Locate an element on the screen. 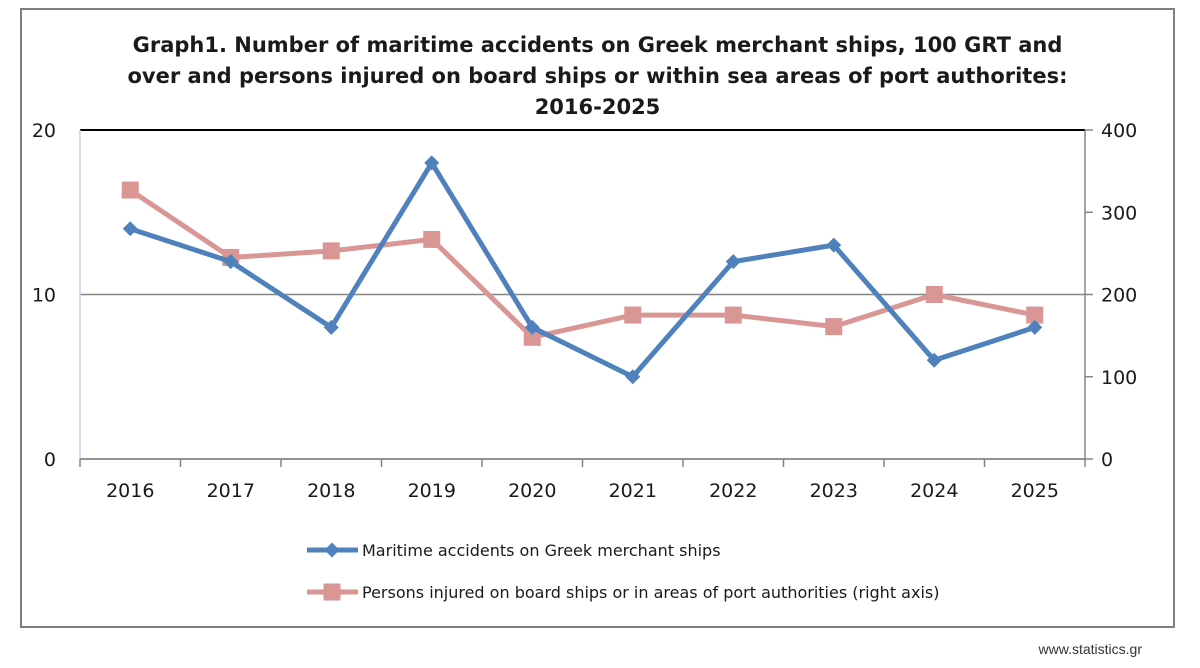 This screenshot has width=1200, height=668. x-tick-label: 2024 is located at coordinates (934, 491).